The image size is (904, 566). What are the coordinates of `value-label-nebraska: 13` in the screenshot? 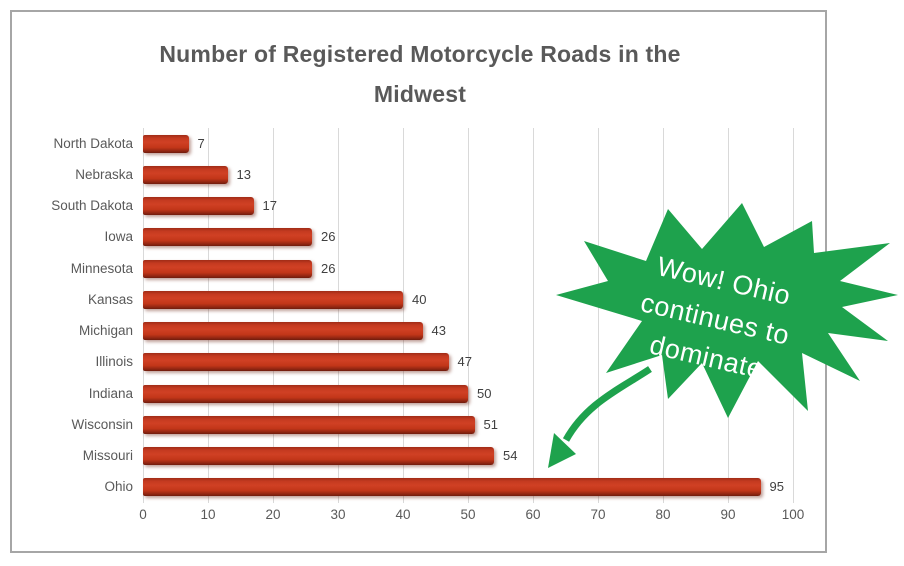 It's located at (243, 174).